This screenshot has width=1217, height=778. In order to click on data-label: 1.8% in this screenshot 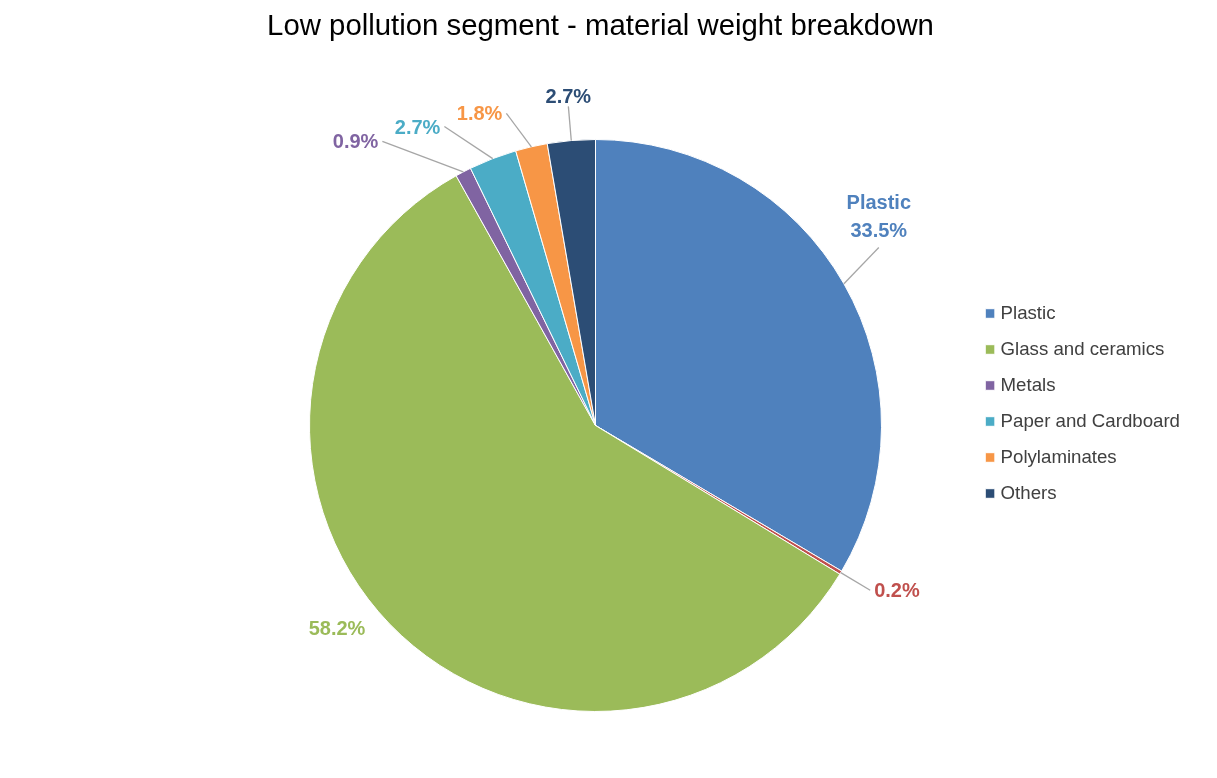, I will do `click(479, 113)`.